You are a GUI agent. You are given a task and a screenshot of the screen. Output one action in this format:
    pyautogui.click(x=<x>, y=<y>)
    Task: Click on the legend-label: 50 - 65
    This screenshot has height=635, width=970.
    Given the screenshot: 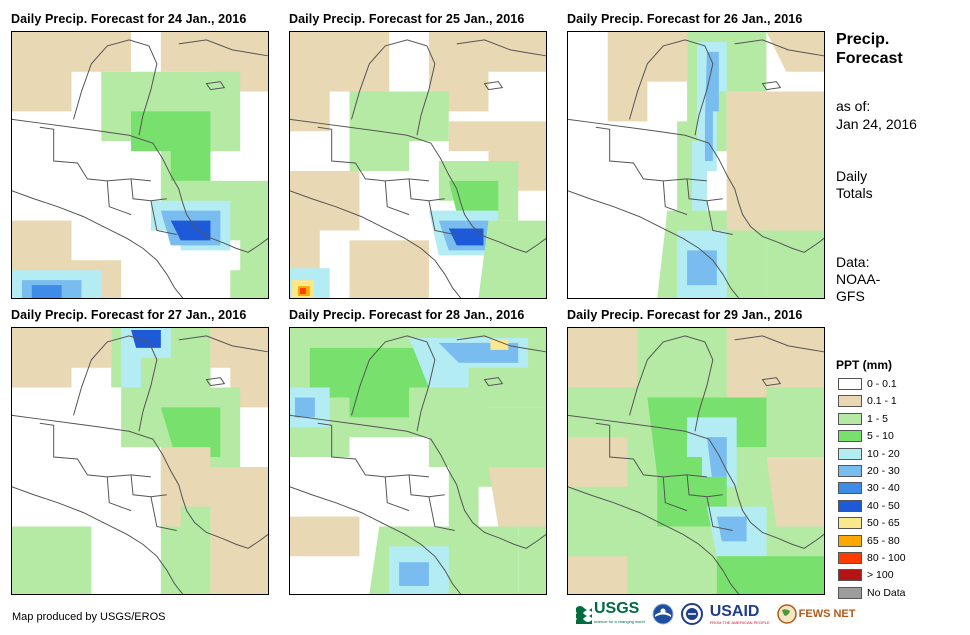 What is the action you would take?
    pyautogui.click(x=883, y=523)
    